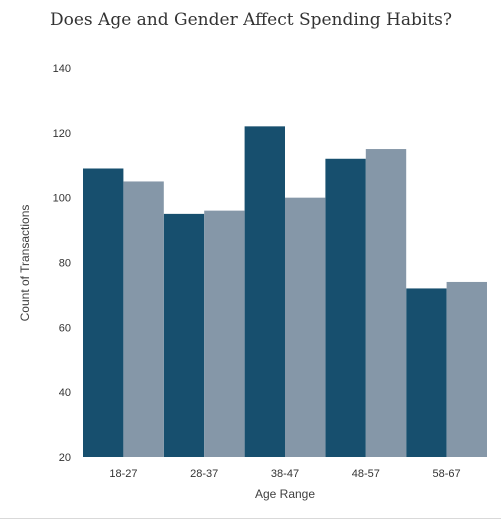  I want to click on y-tick-label: 120, so click(62, 134).